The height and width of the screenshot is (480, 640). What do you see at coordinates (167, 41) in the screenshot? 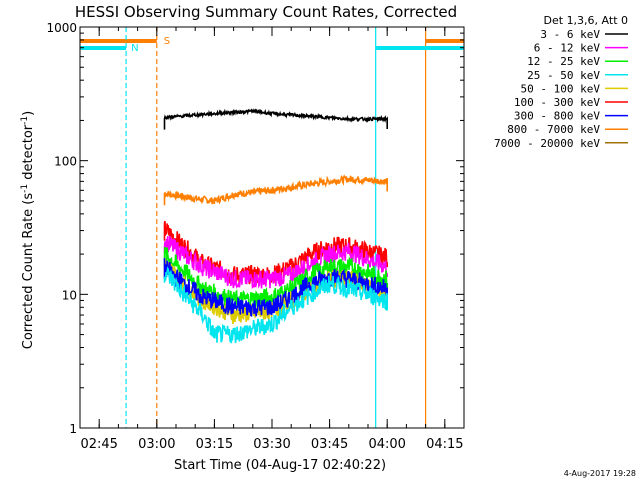
I see `saa-label: S` at bounding box center [167, 41].